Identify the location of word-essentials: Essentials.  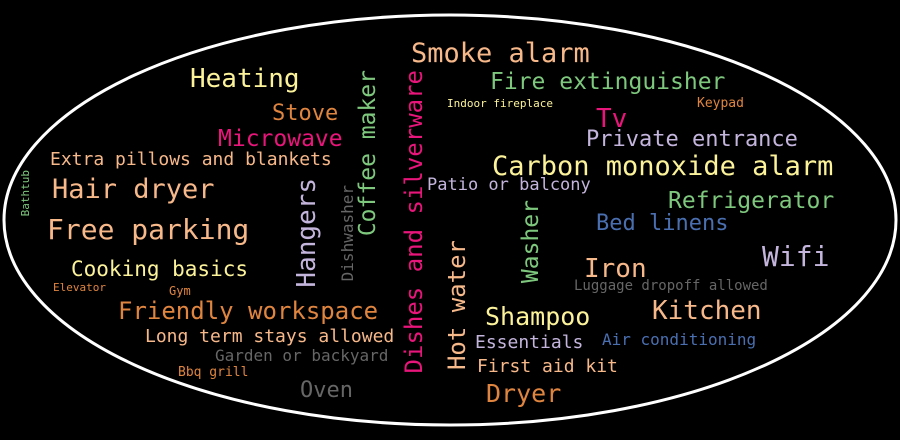
(529, 343).